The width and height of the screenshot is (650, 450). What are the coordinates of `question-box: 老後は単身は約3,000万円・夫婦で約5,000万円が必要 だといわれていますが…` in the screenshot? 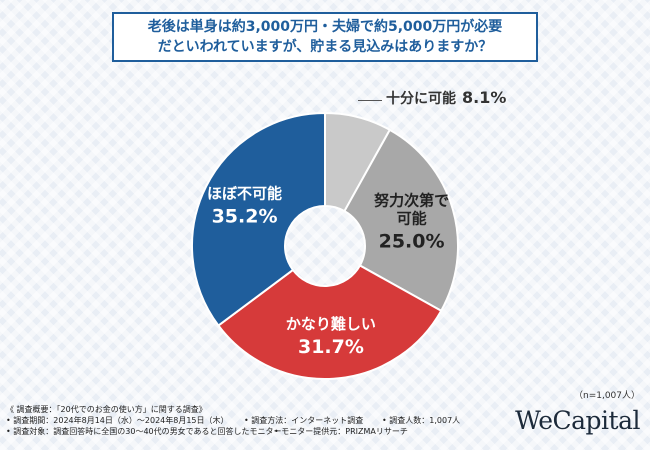 It's located at (325, 37).